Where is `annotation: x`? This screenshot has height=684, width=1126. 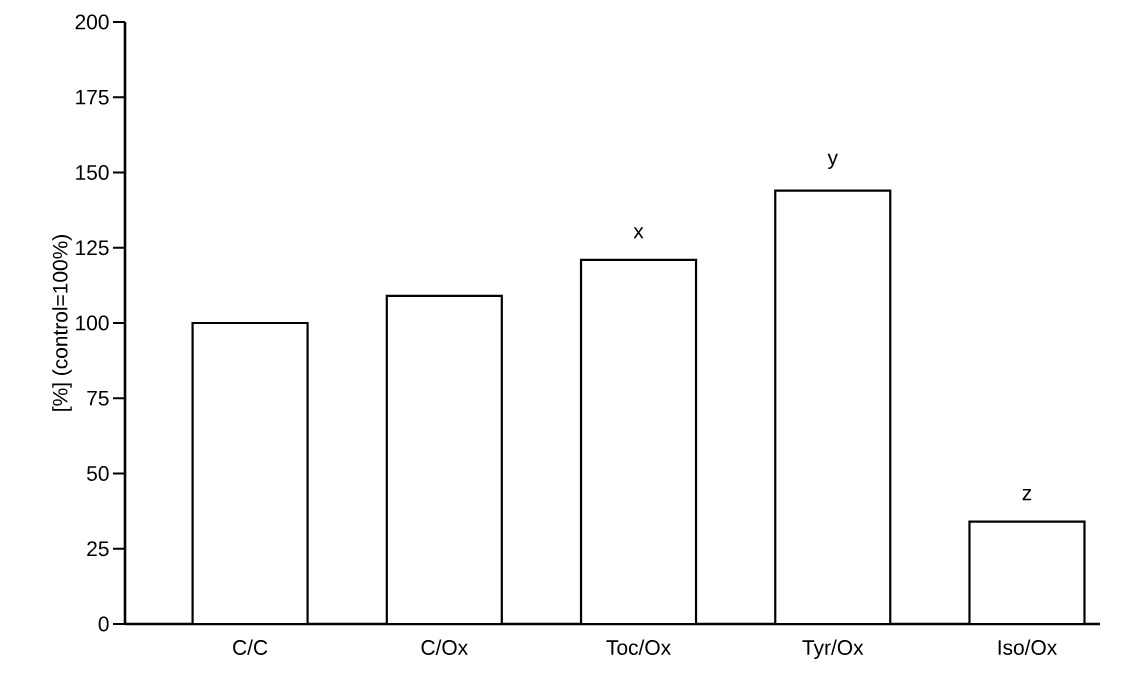
annotation: x is located at coordinates (638, 233).